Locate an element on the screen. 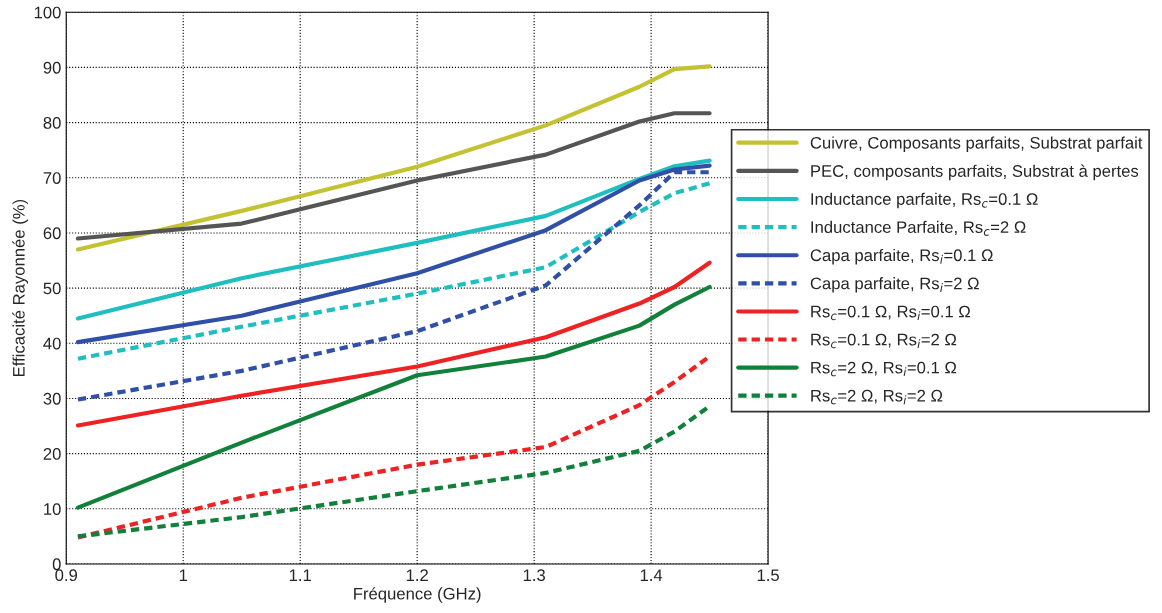  legend-label: Rs$_{c}$=0.1 Ω, Rs$_{i}$=2 Ω is located at coordinates (884, 341).